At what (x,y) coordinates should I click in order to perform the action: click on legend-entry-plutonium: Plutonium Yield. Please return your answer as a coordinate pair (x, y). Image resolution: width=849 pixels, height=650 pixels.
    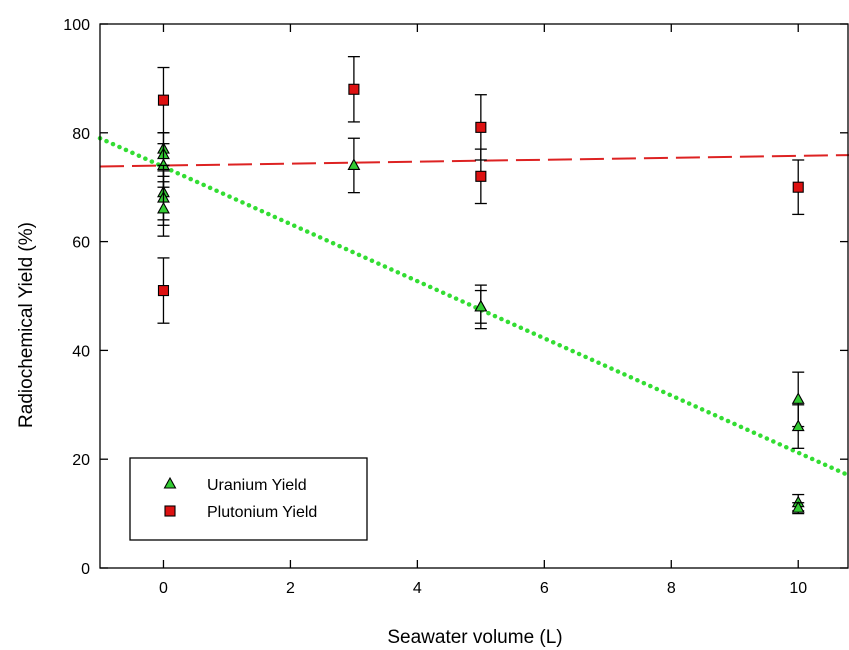
    Looking at the image, I should click on (240, 512).